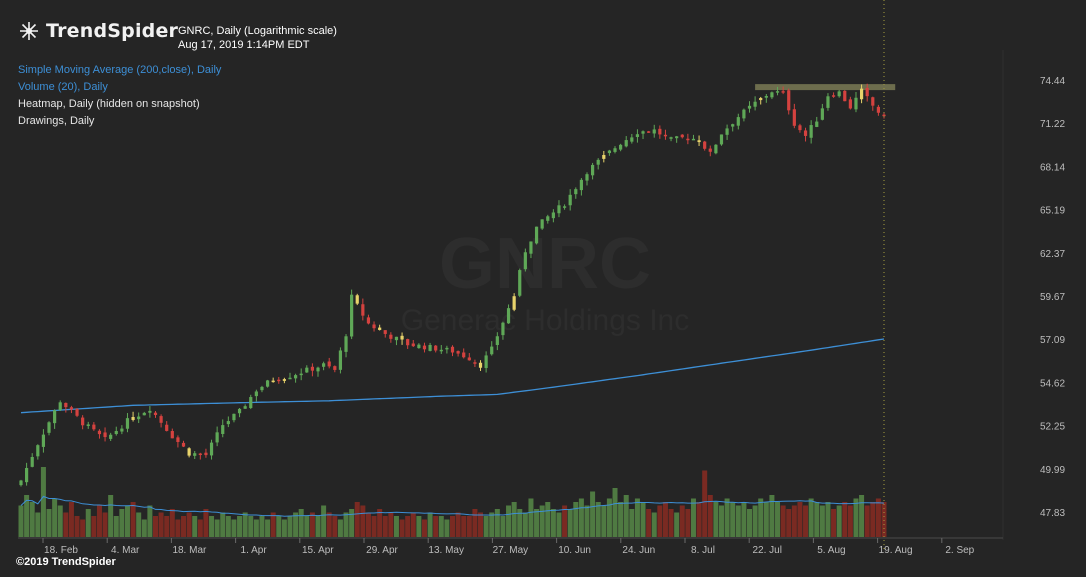 This screenshot has height=577, width=1086. I want to click on volume-average-line, so click(452, 506).